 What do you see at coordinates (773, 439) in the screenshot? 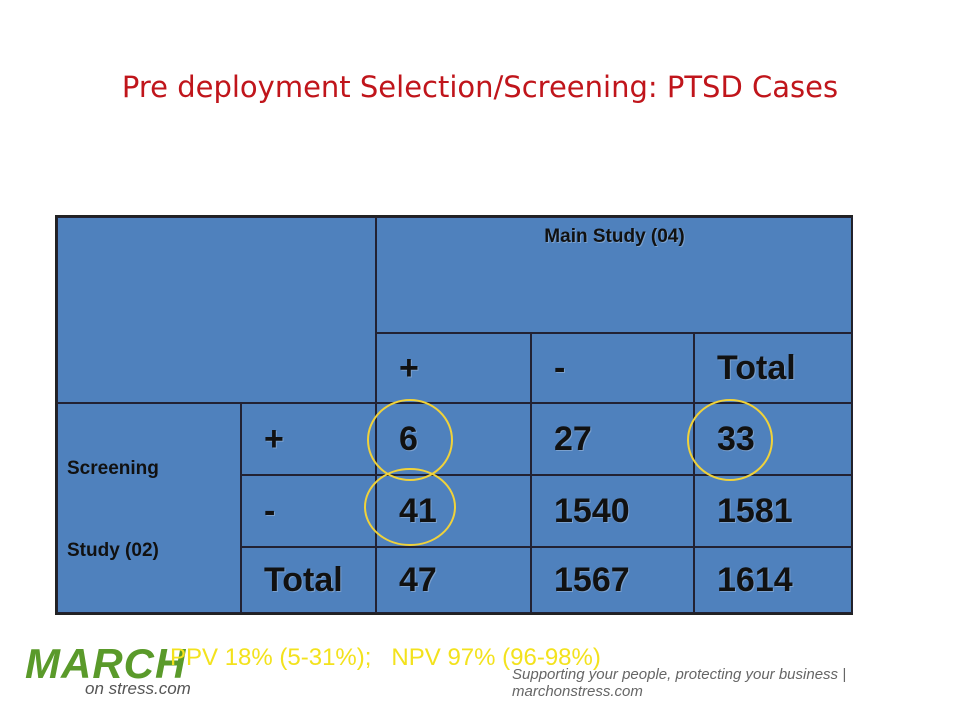
I see `table-cell: 33` at bounding box center [773, 439].